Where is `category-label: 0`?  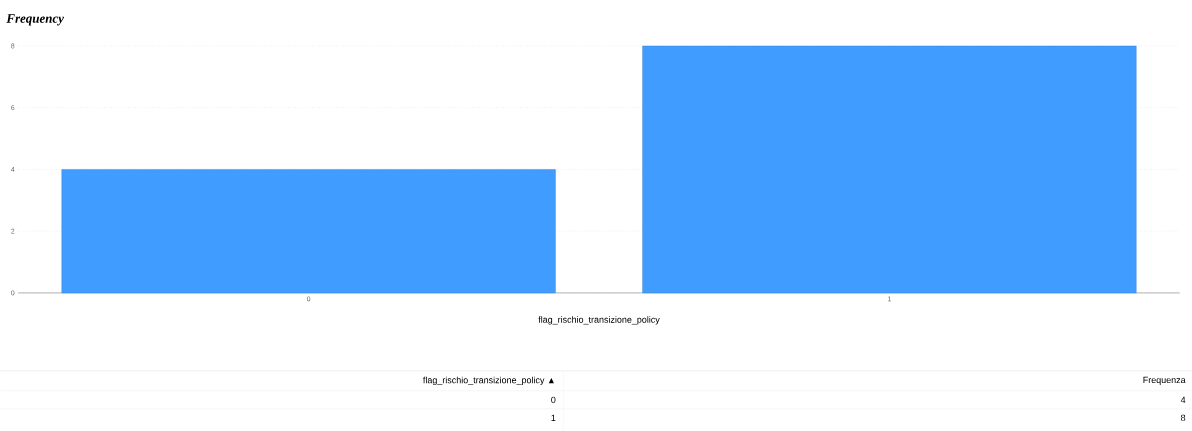
category-label: 0 is located at coordinates (553, 400).